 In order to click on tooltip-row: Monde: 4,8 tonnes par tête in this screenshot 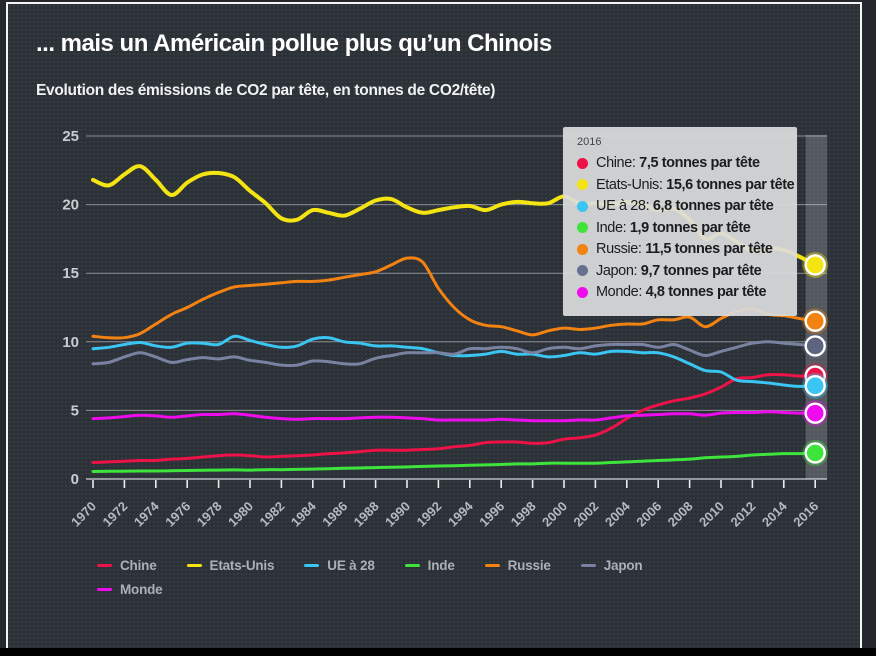, I will do `click(681, 292)`.